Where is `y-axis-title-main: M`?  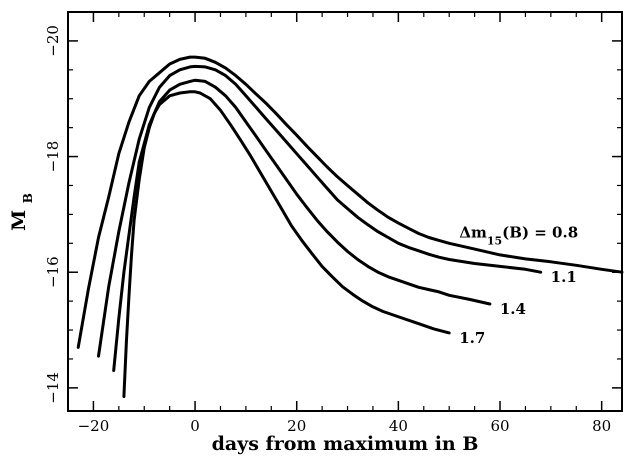 y-axis-title-main: M is located at coordinates (19, 220).